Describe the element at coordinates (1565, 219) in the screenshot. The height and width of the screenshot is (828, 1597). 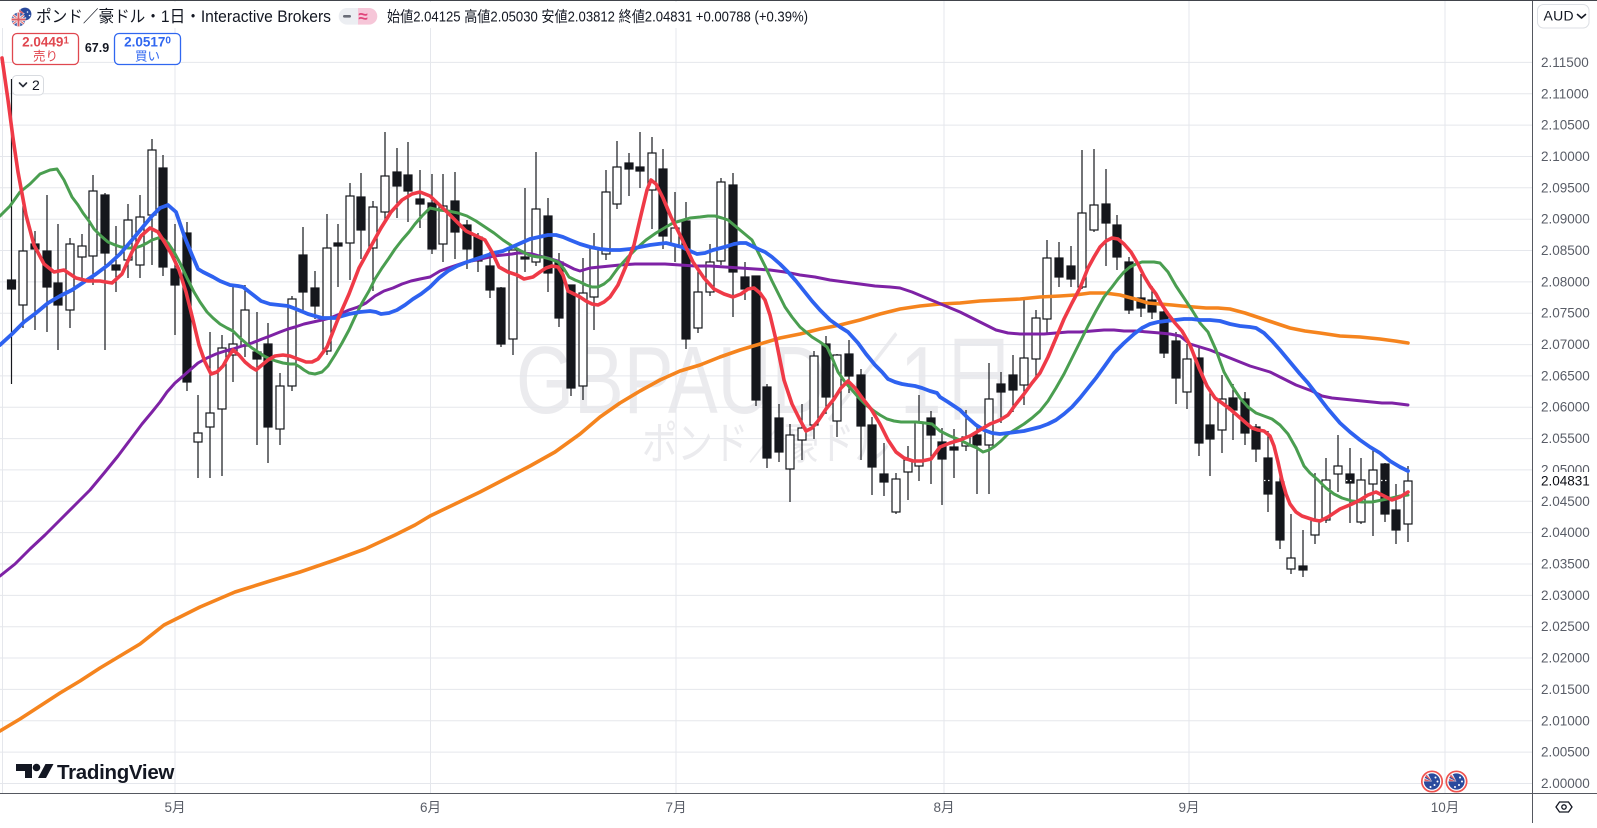
I see `svg-text: 2.09000` at that location.